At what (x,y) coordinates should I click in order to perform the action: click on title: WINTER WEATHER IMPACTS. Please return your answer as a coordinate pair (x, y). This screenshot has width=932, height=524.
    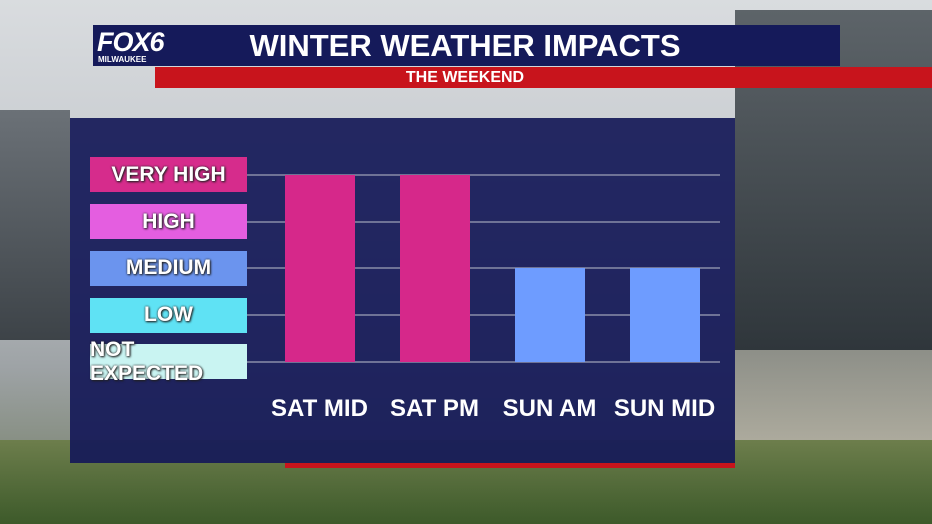
    Looking at the image, I should click on (465, 45).